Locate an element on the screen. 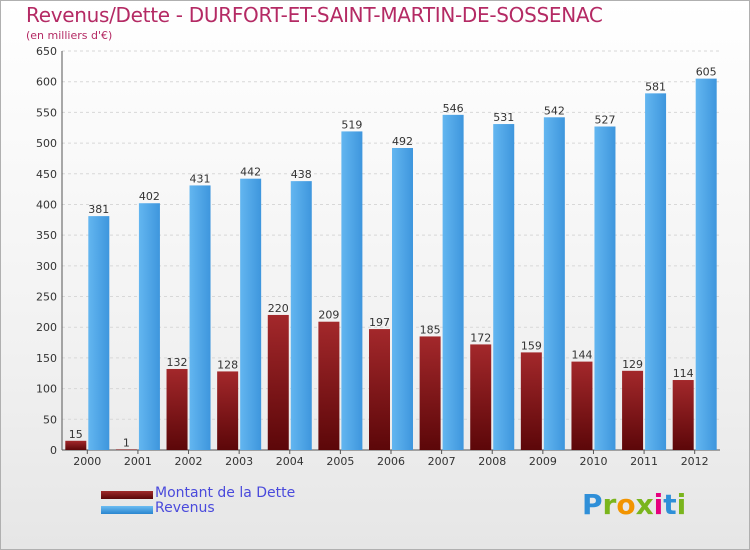 The height and width of the screenshot is (550, 750). data-label-dette: 132 is located at coordinates (177, 362).